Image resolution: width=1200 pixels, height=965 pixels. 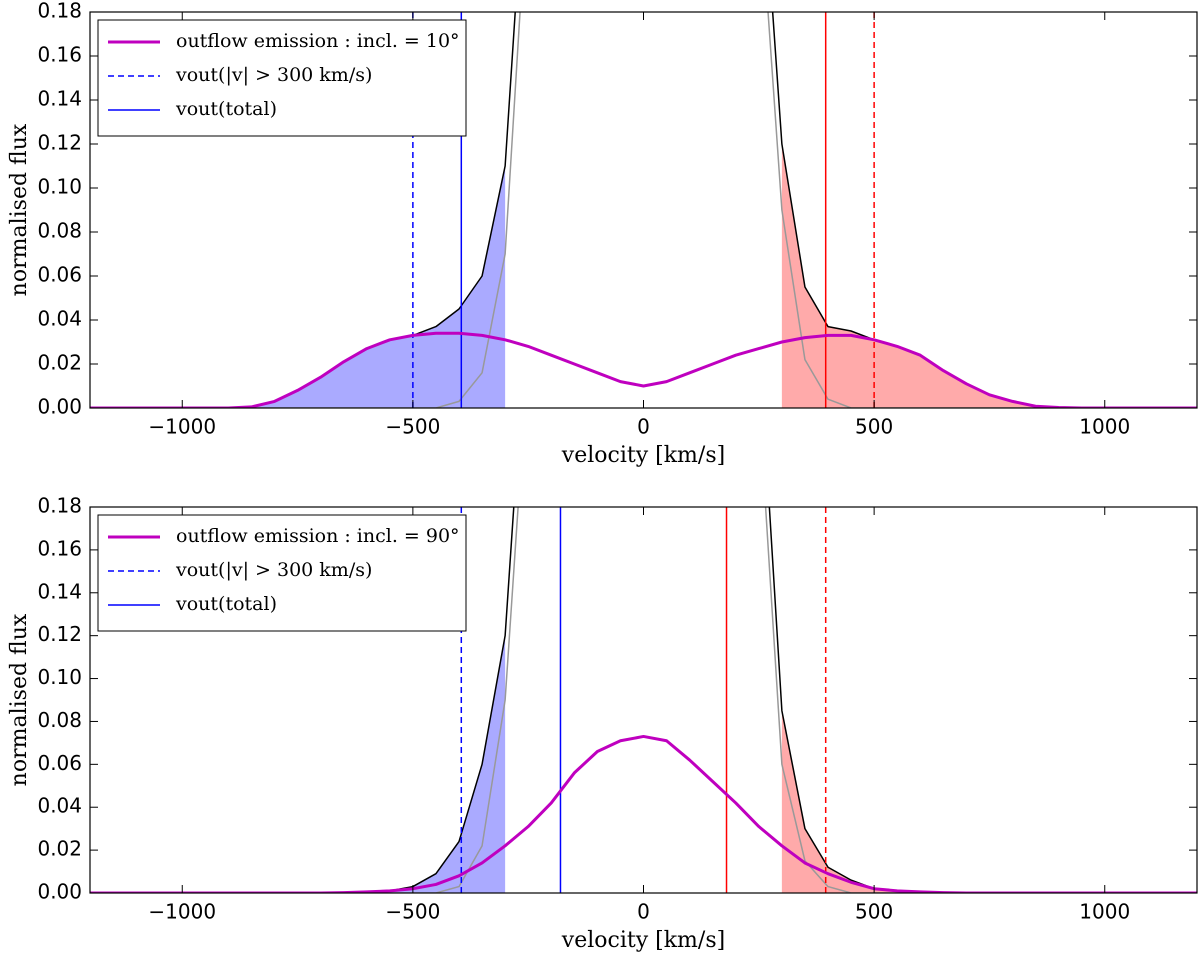 I want to click on legend-label: outflow emission : incl. = 90°, so click(x=318, y=536).